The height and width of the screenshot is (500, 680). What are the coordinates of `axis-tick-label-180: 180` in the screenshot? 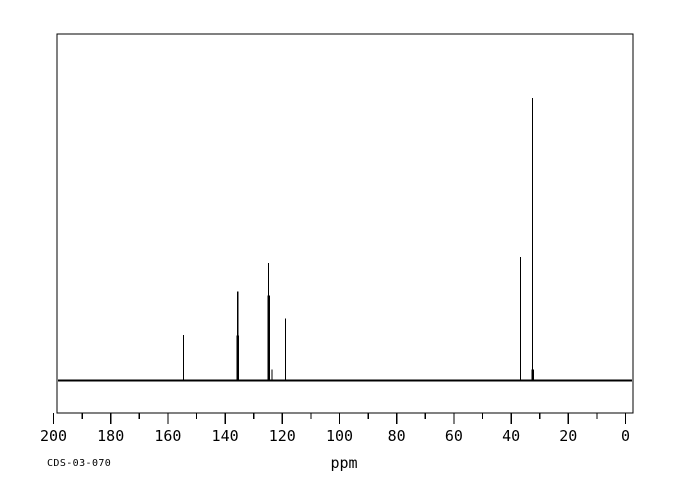 It's located at (110, 436).